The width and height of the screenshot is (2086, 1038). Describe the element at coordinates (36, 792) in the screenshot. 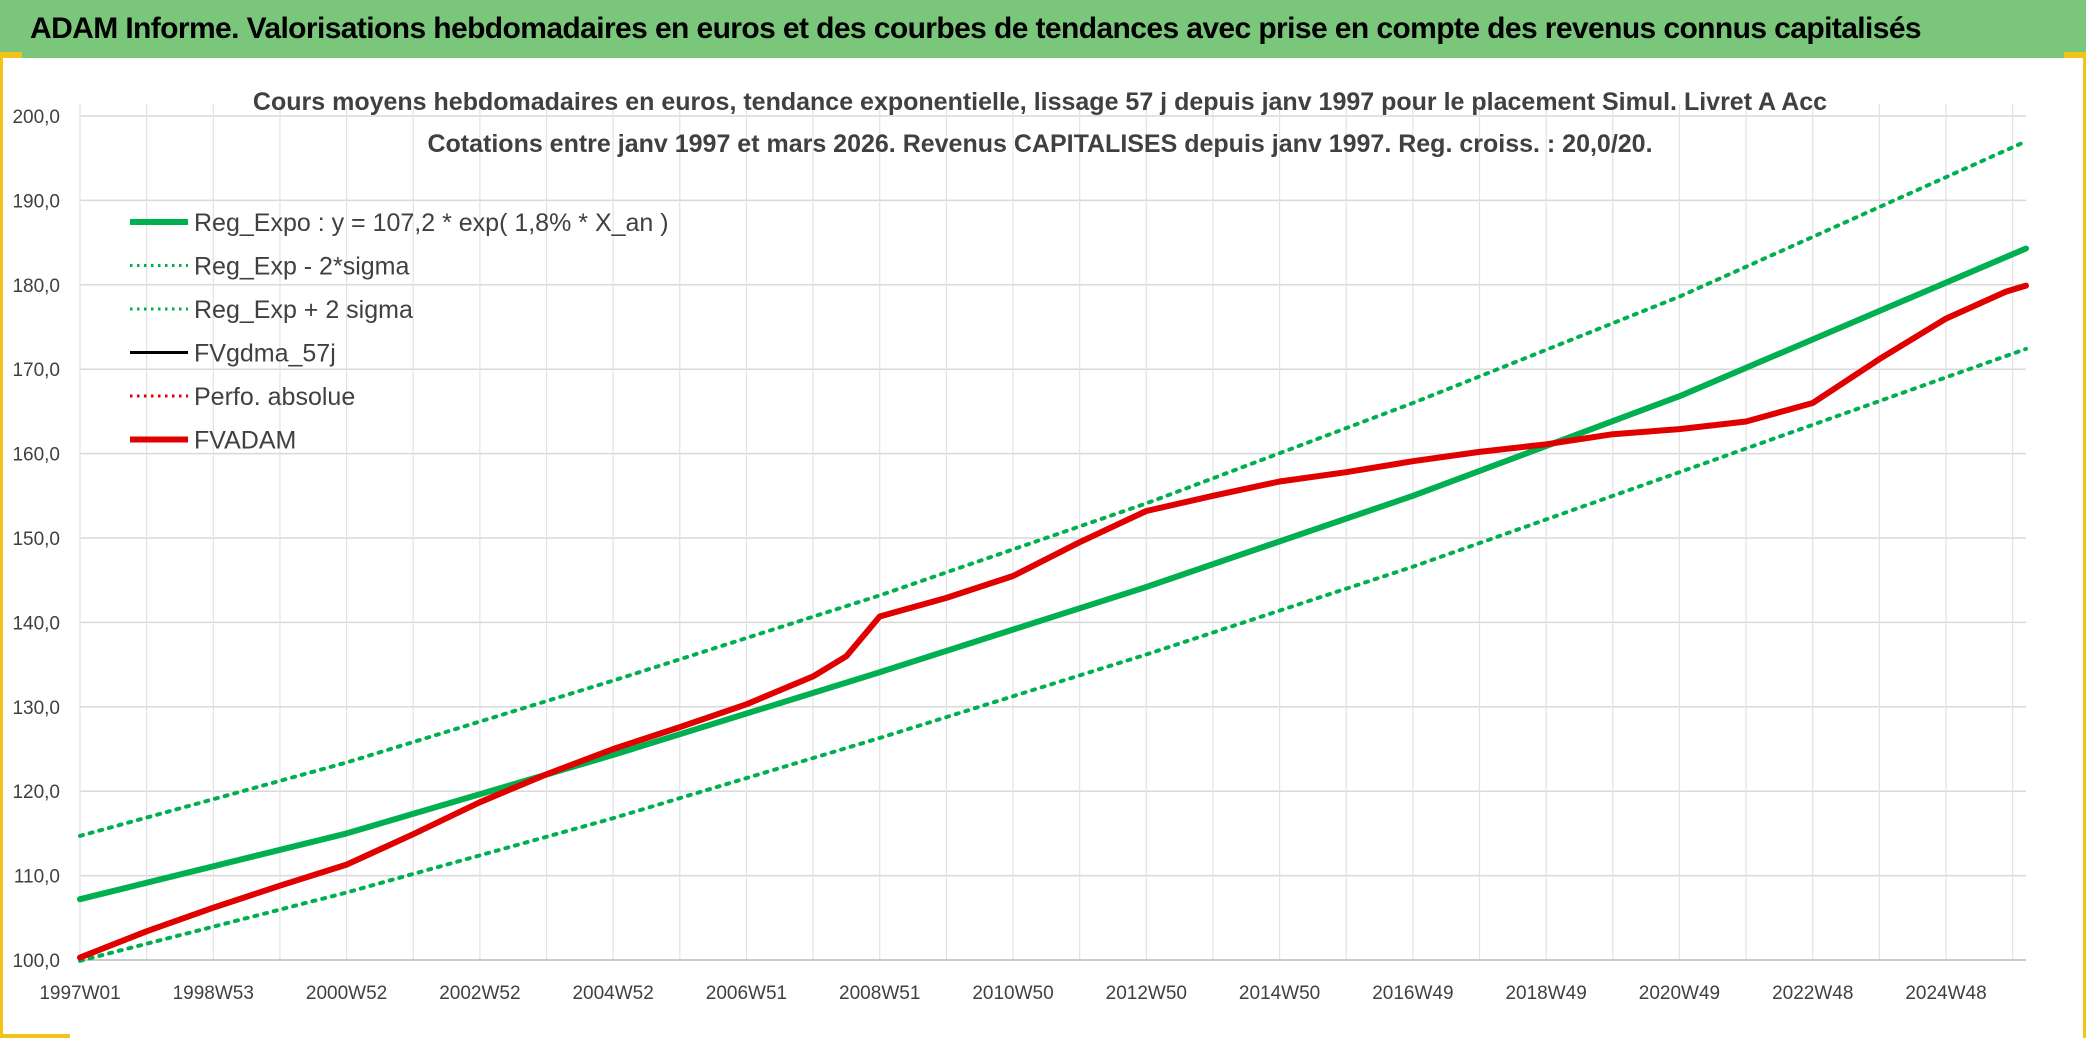

I see `y-tick-label: 120,0` at that location.